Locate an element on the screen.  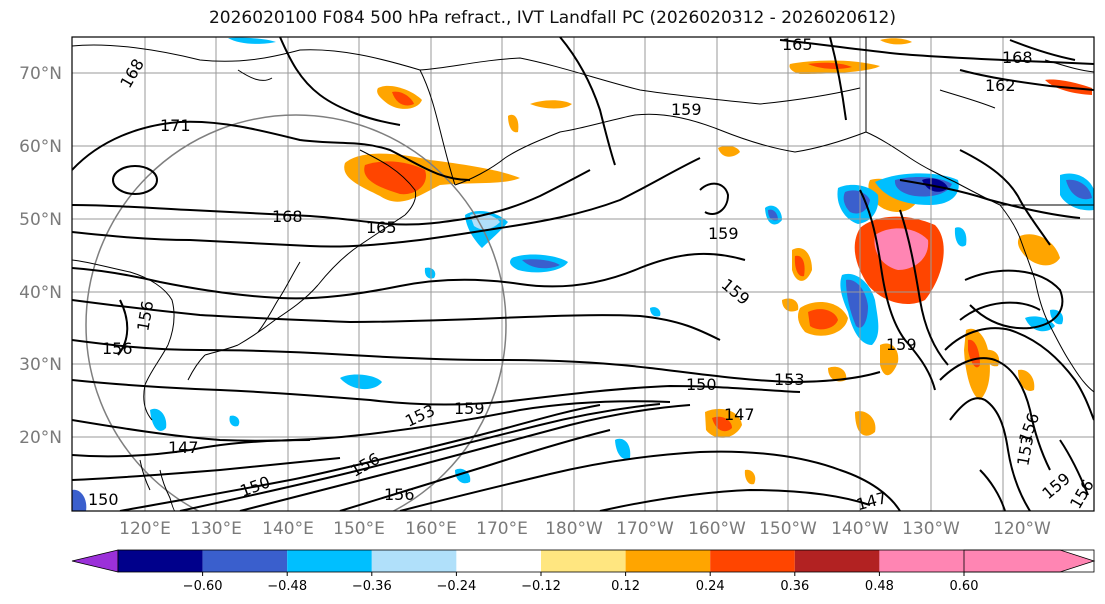
lon-label: 140°E is located at coordinates (288, 529).